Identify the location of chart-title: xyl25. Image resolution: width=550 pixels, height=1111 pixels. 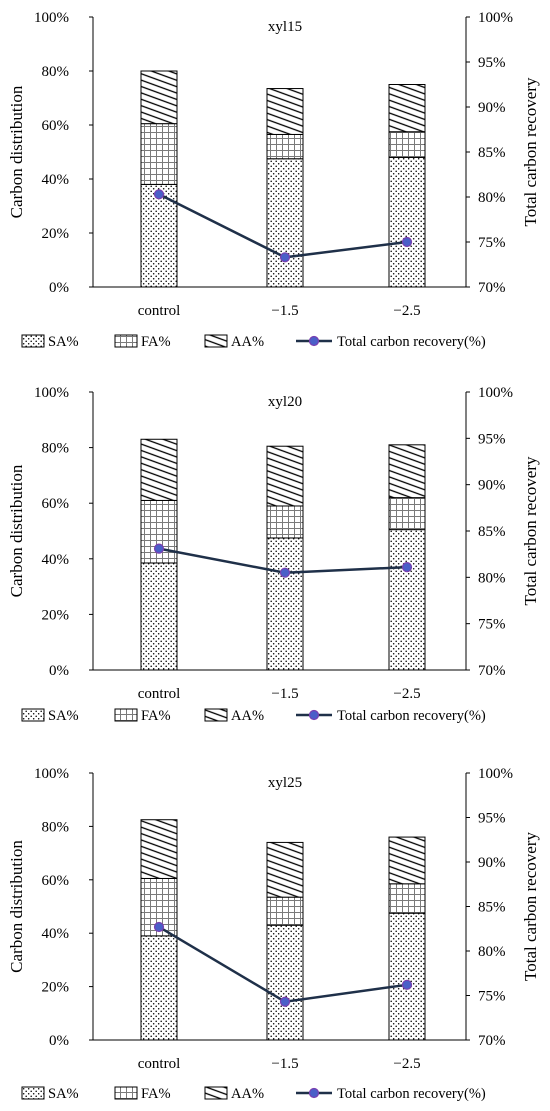
(285, 783).